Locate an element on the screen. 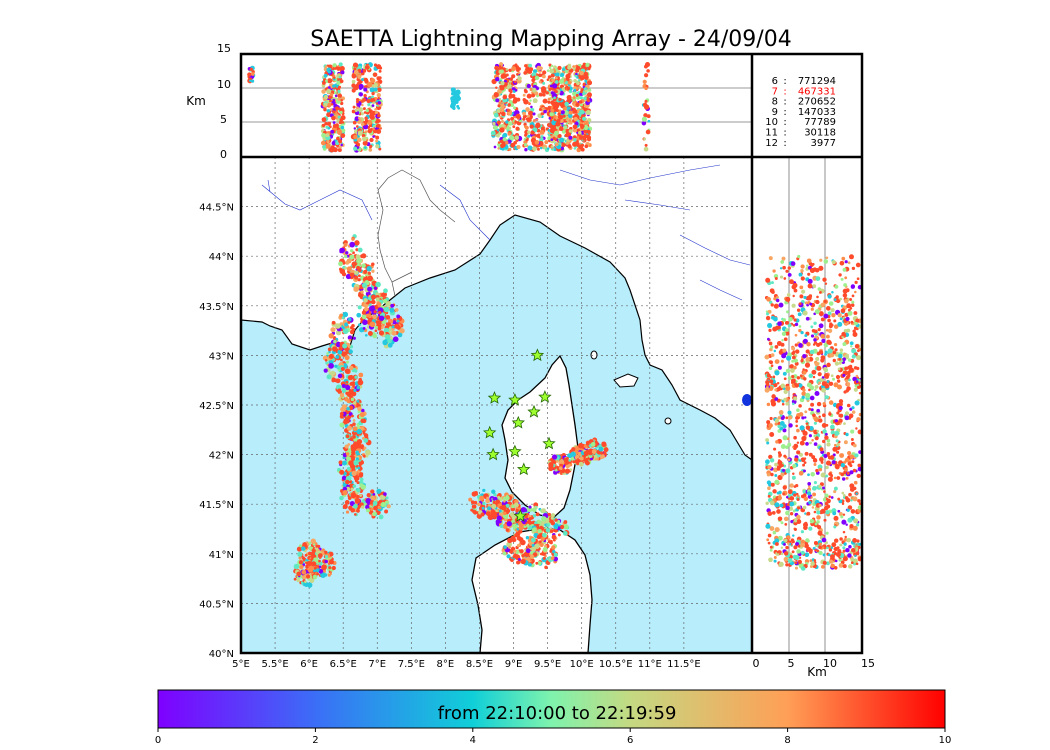 Image resolution: width=1050 pixels, height=750 pixels. map-xtick-label: 7.5°E is located at coordinates (411, 664).